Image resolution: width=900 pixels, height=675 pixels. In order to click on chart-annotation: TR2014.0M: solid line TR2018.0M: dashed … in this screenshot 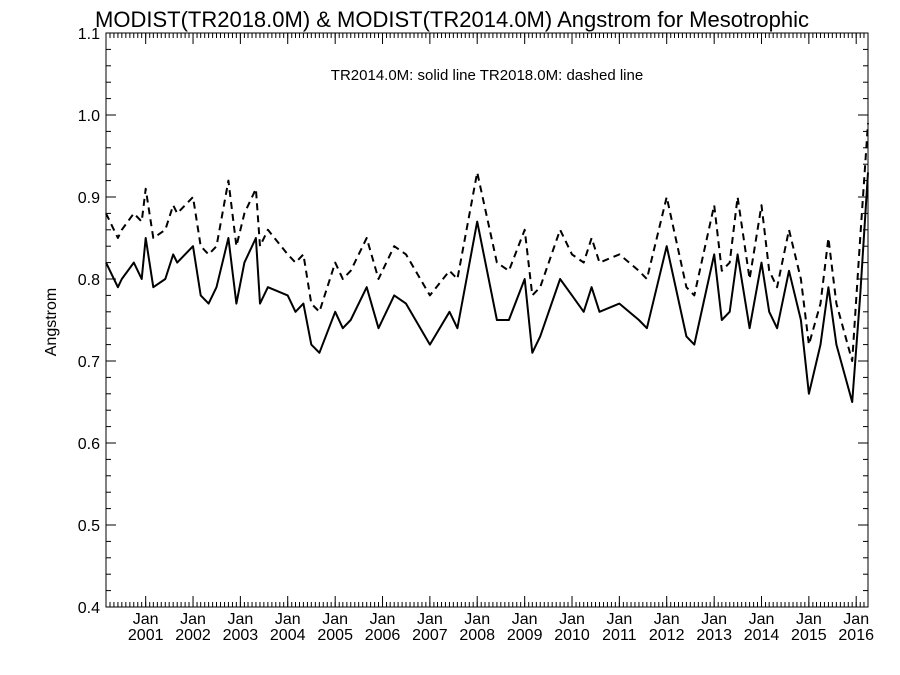, I will do `click(487, 75)`.